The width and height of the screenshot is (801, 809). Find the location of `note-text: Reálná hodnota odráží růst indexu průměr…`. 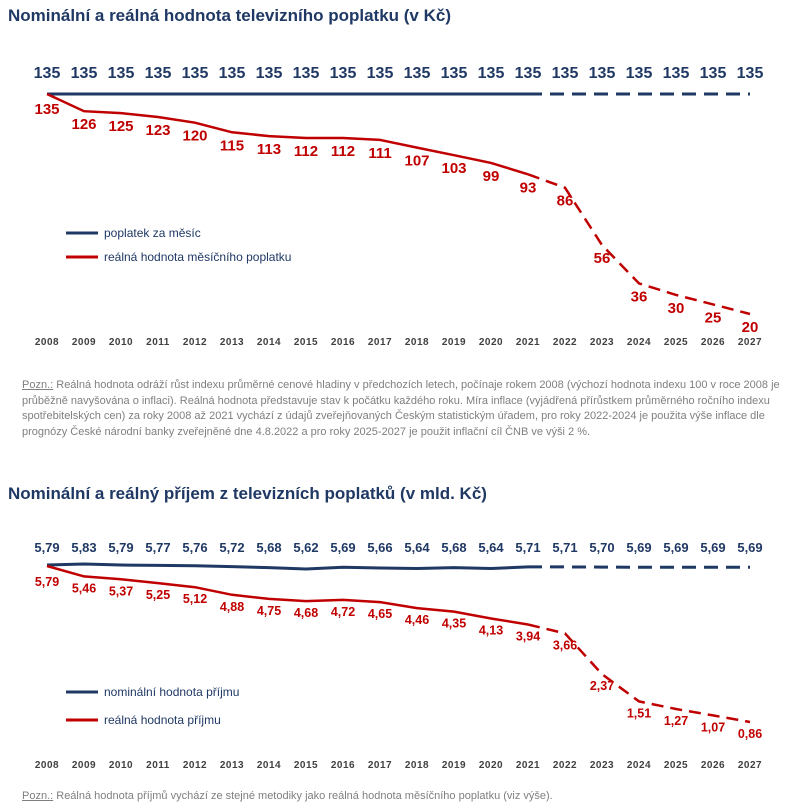

note-text: Reálná hodnota odráží růst indexu průměr… is located at coordinates (401, 408).